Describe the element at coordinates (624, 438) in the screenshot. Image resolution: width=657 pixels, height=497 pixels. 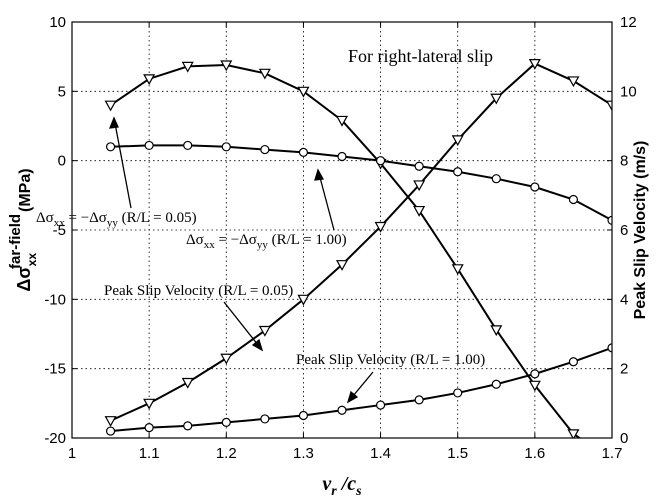
I see `y-right-tick-label: 0` at that location.